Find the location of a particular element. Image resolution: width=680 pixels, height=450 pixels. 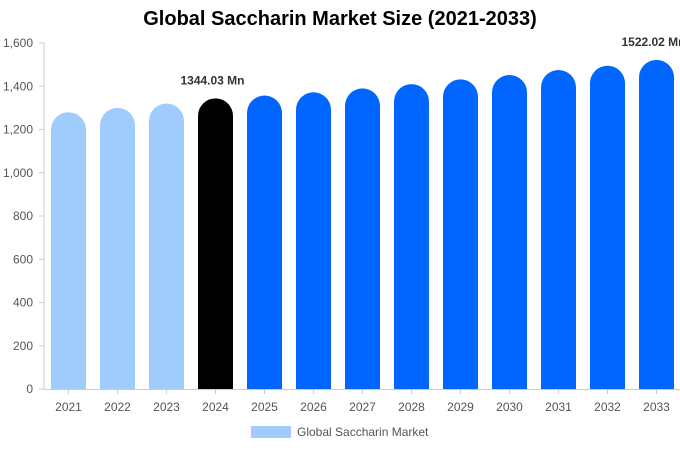

y-tick-label: 1,200 is located at coordinates (18, 130).